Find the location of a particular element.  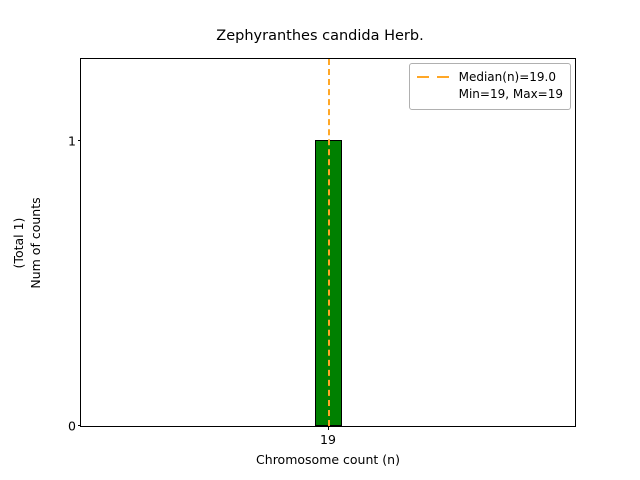

legend-item-median: Median(n)=19.0 Min=19, Max=19 is located at coordinates (489, 86).